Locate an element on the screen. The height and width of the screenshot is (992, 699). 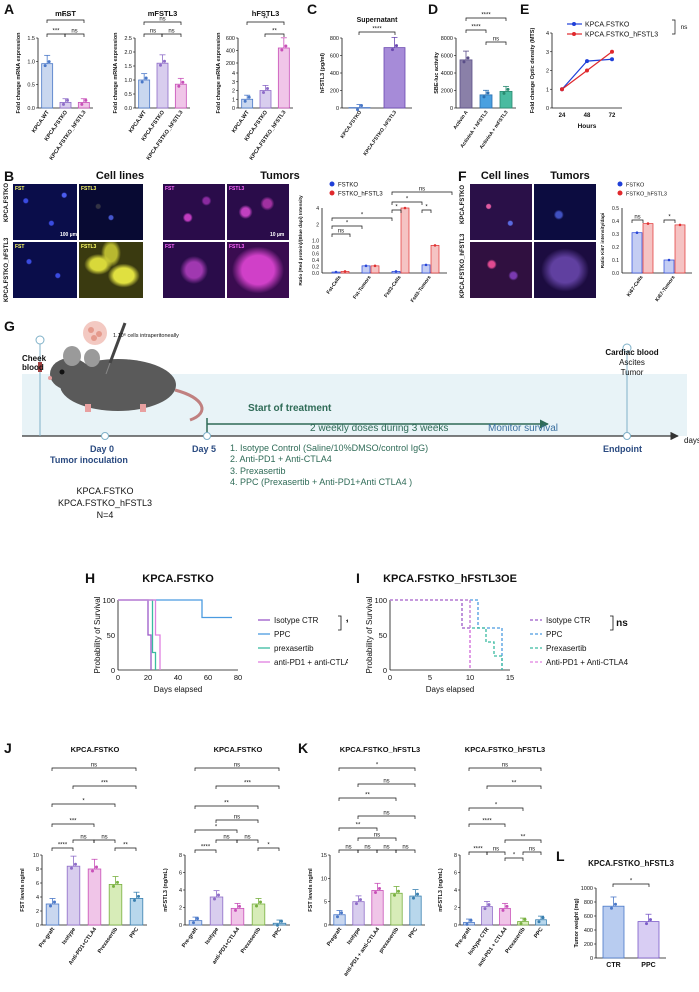
a3-sig-2-line is located at coordinates (274, 35).